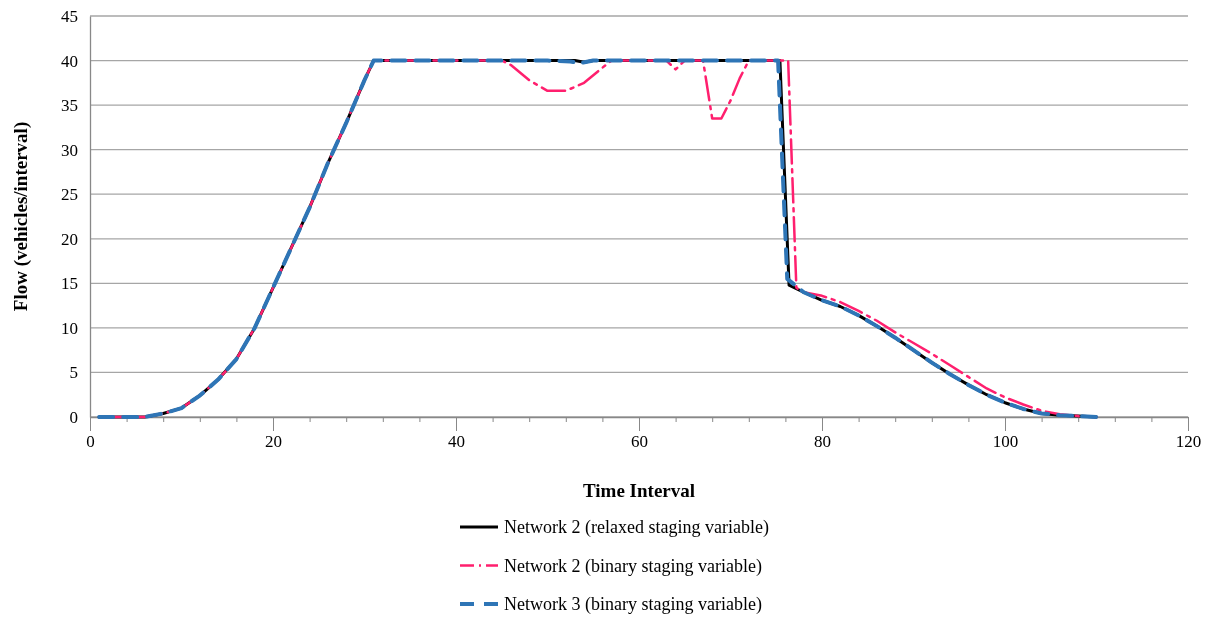 This screenshot has width=1222, height=619. Describe the element at coordinates (456, 442) in the screenshot. I see `x-tick-label: 40` at that location.